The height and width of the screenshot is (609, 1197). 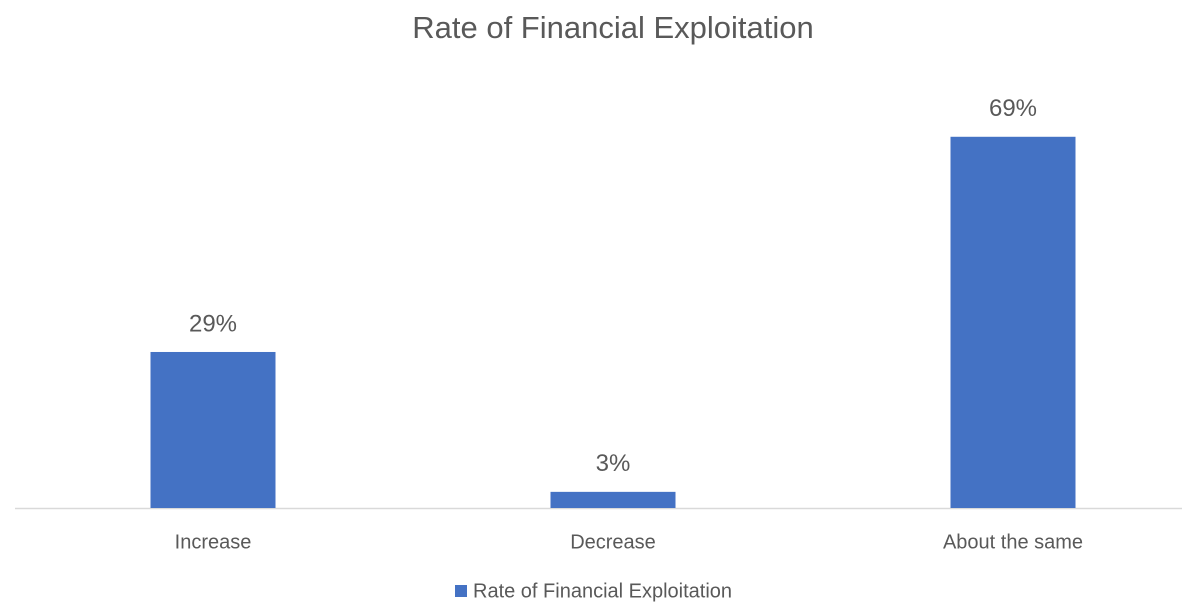 What do you see at coordinates (613, 542) in the screenshot?
I see `x-tick-label: Decrease` at bounding box center [613, 542].